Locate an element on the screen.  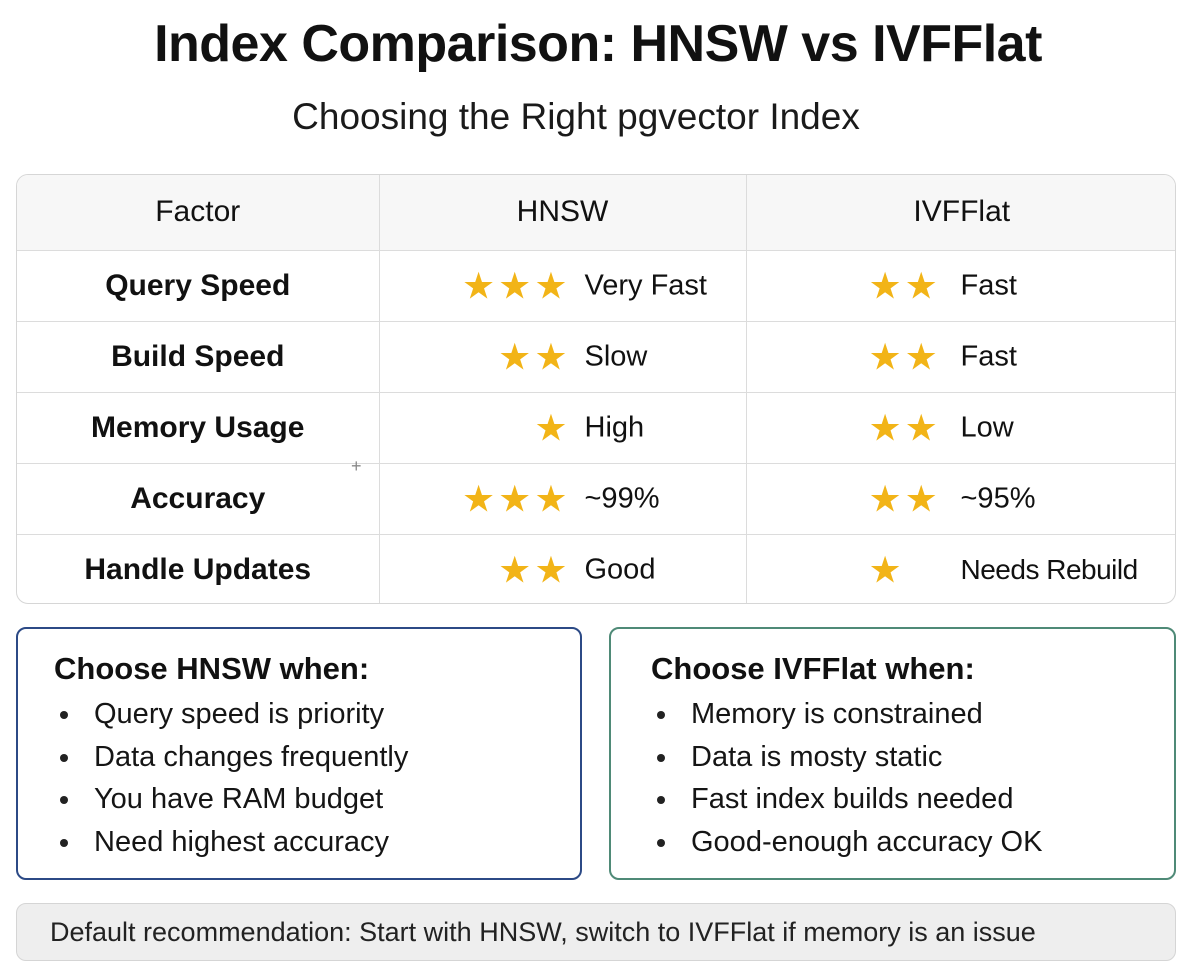
list-item: Need highest accuracy is located at coordinates (317, 842).